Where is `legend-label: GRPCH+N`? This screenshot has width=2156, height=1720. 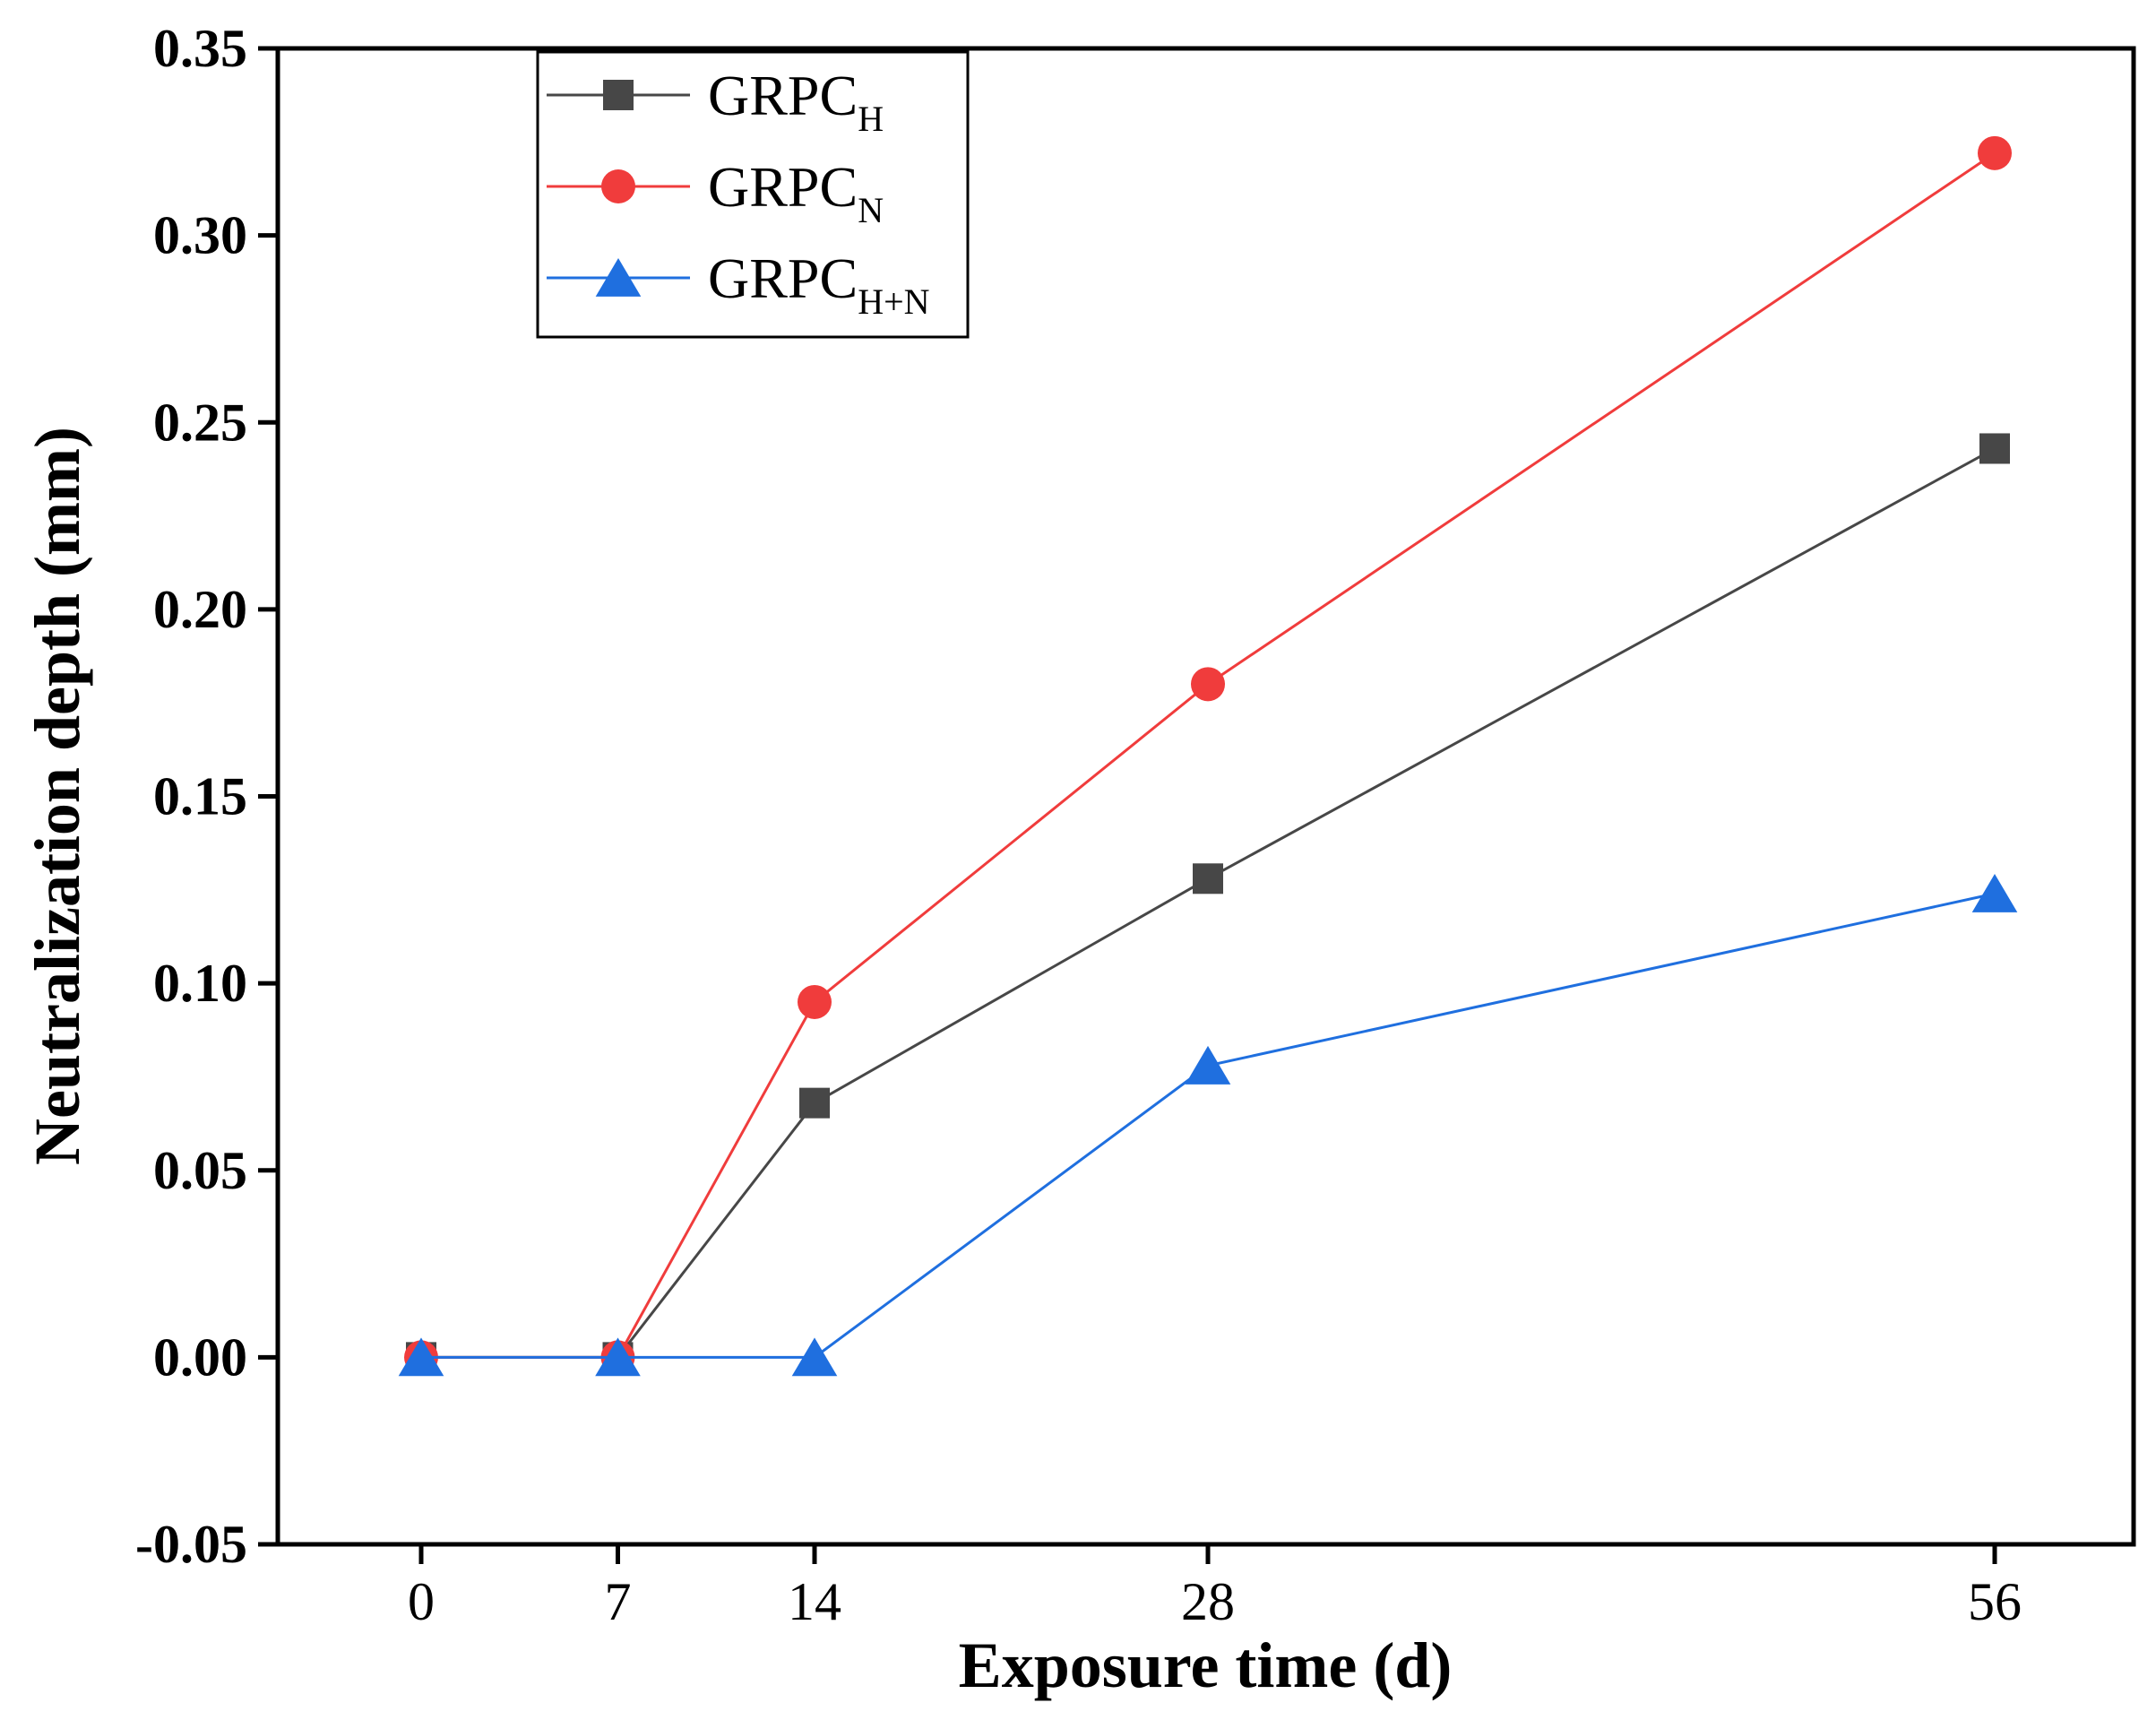 legend-label: GRPCH+N is located at coordinates (819, 284).